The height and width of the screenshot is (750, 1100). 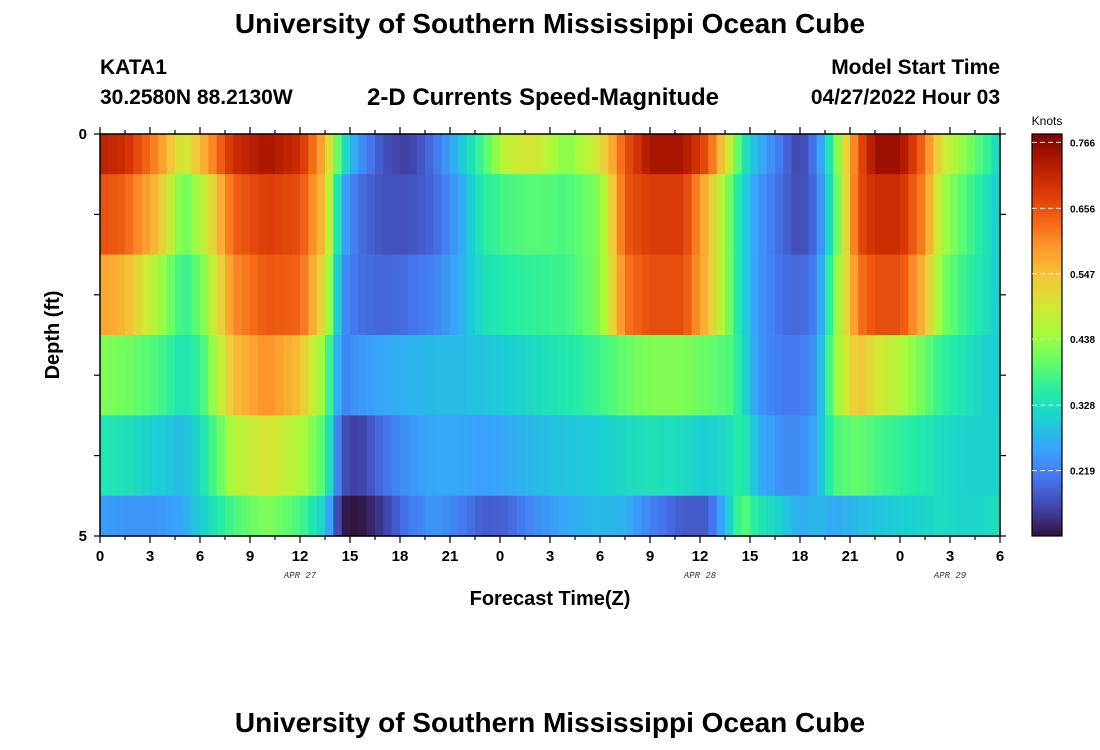 What do you see at coordinates (543, 97) in the screenshot?
I see `chart-title: 2-D Currents Speed-Magnitude` at bounding box center [543, 97].